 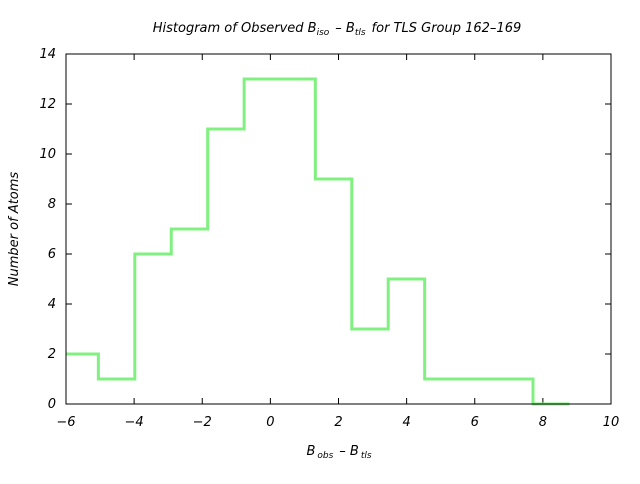 I want to click on x-tick-label: 10, so click(x=611, y=422).